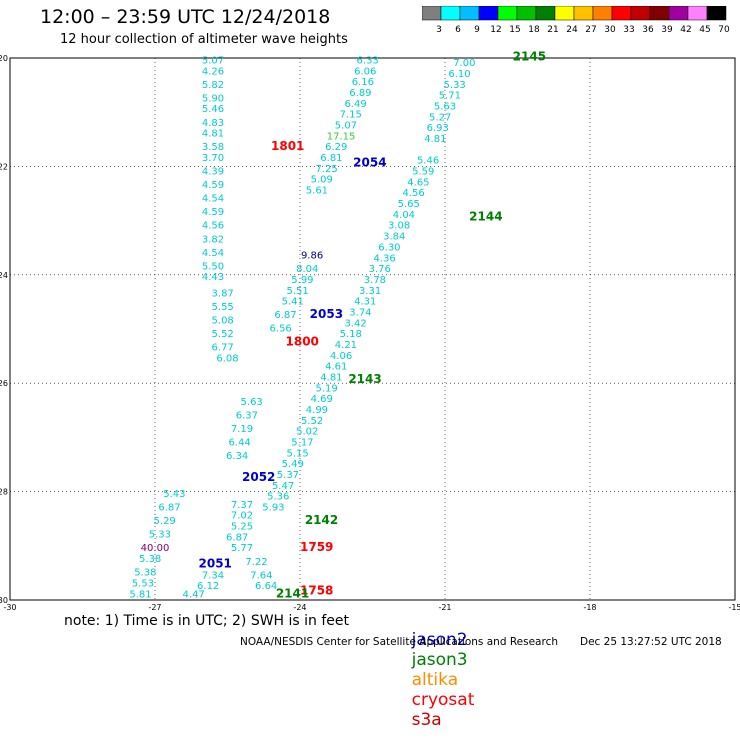 This screenshot has height=750, width=740. Describe the element at coordinates (552, 29) in the screenshot. I see `colorbar-label: 21` at that location.